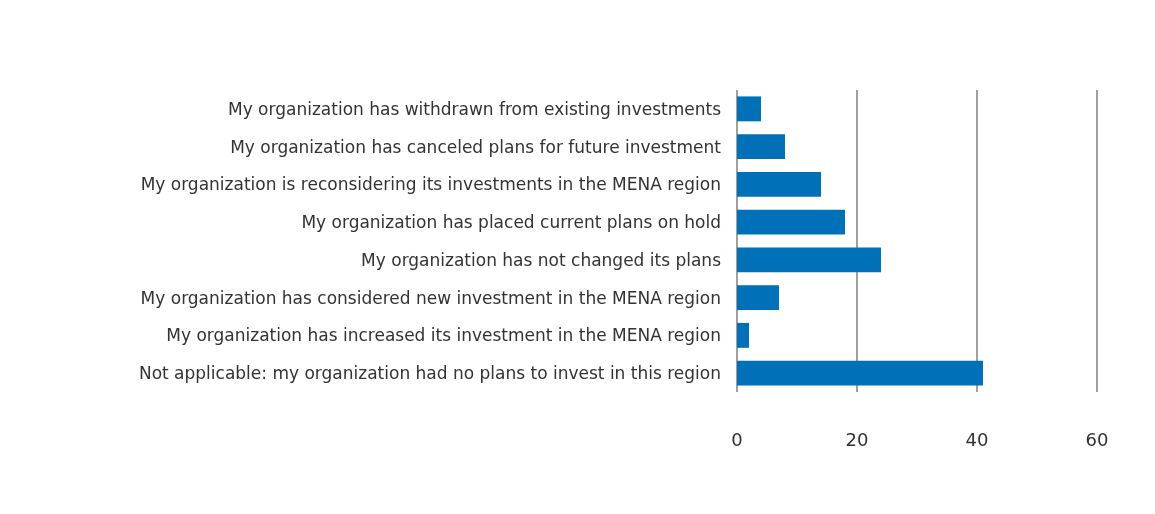 Image resolution: width=1155 pixels, height=514 pixels. What do you see at coordinates (474, 108) in the screenshot?
I see `y-tick-label: My organization has withdrawn from existing investments` at bounding box center [474, 108].